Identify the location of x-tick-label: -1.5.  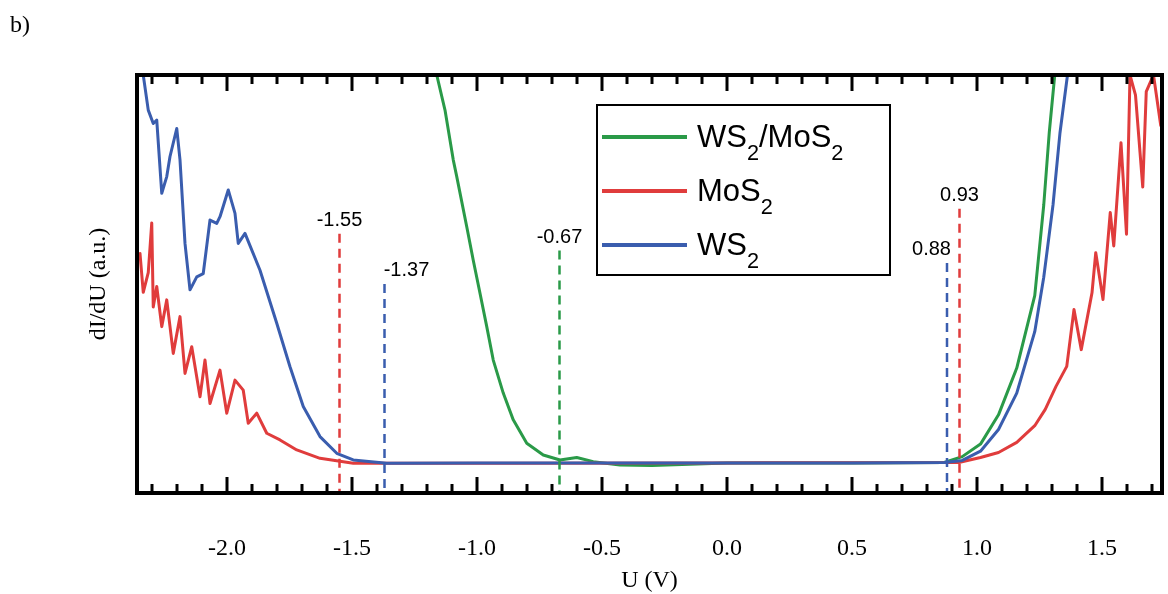
(352, 547).